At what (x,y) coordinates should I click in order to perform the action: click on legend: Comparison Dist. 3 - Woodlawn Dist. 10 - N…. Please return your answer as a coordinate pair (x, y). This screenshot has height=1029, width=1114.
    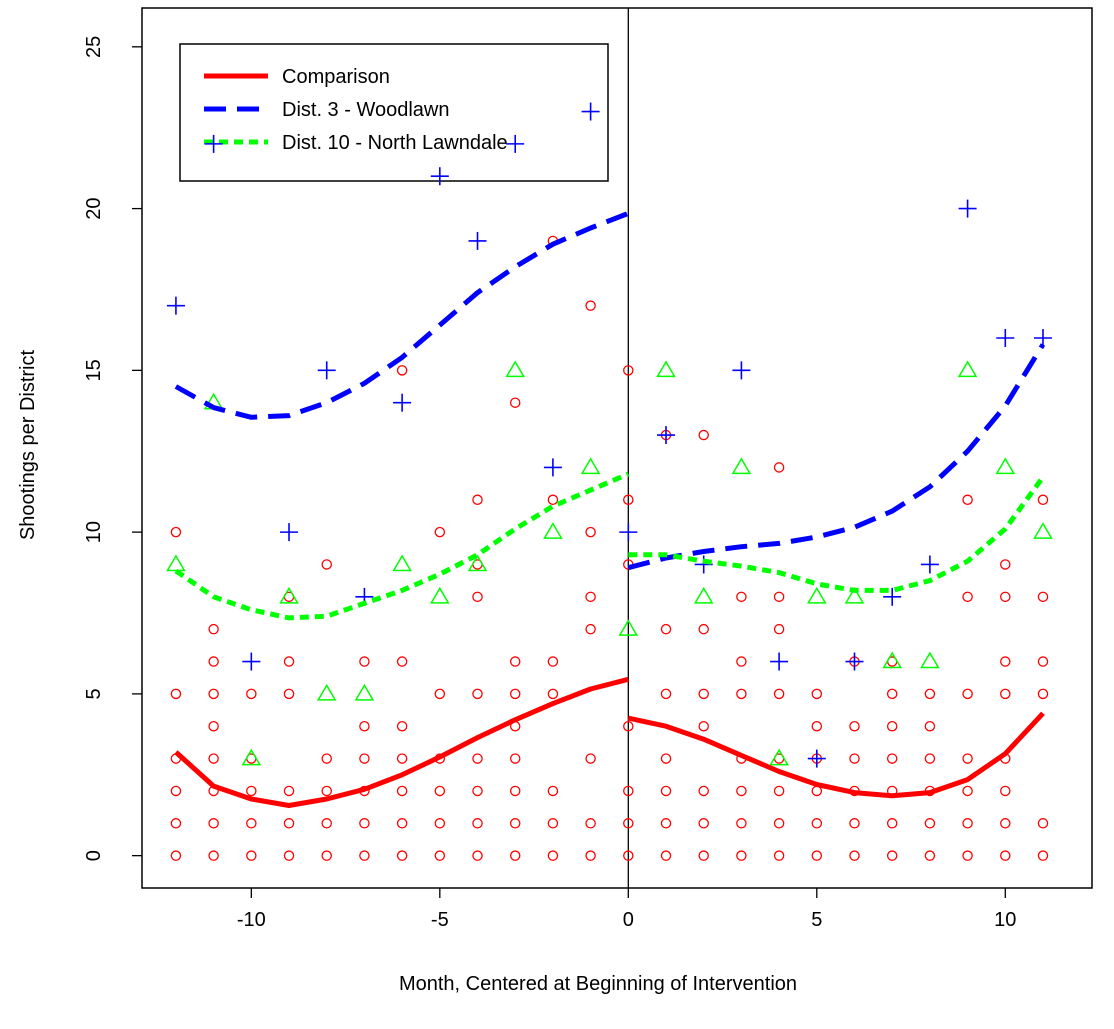
    Looking at the image, I should click on (394, 112).